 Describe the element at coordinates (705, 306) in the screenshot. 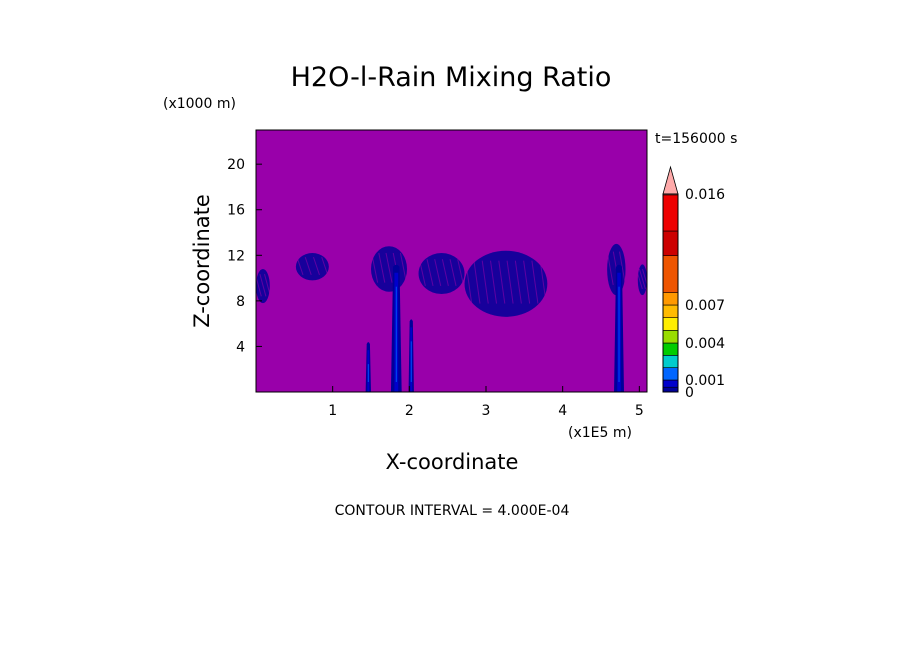

I see `colorbar-tick-3: 0.007` at that location.